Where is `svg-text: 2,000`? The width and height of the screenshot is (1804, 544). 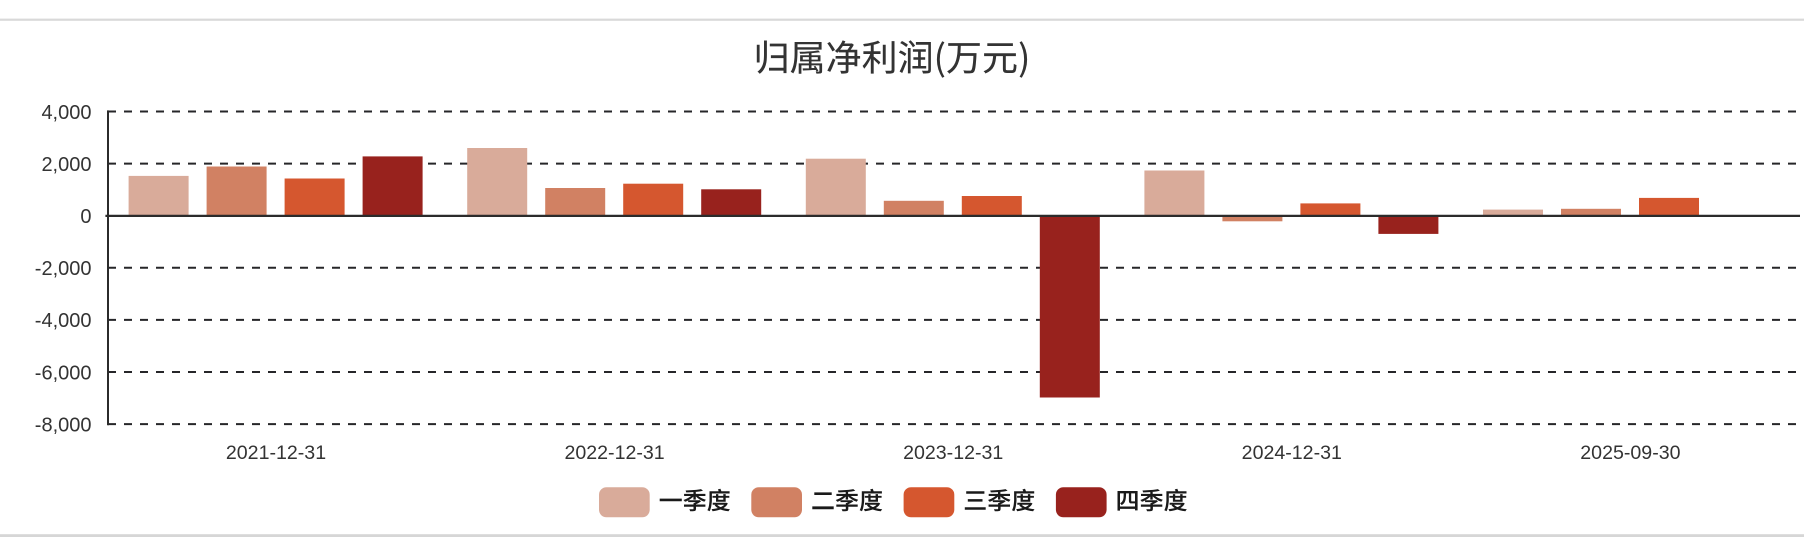
svg-text: 2,000 is located at coordinates (66, 165).